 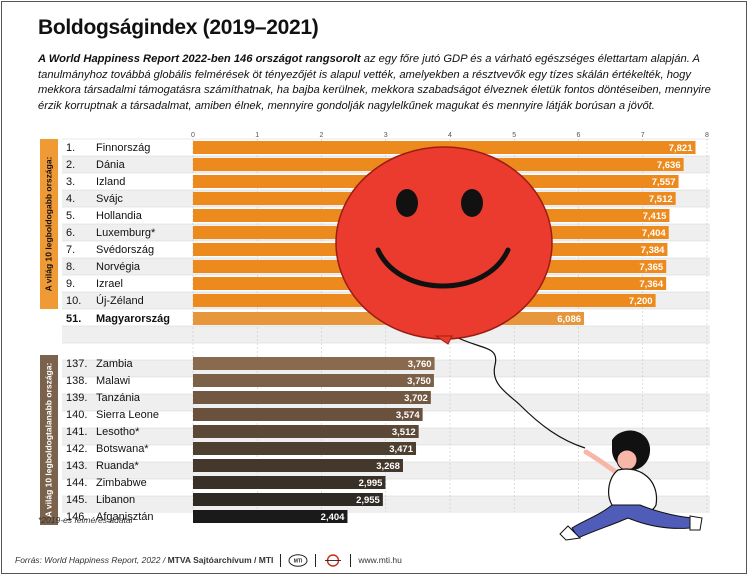 I want to click on agency-credit: MTVA Sajtóarchívum / MTI, so click(x=220, y=560).